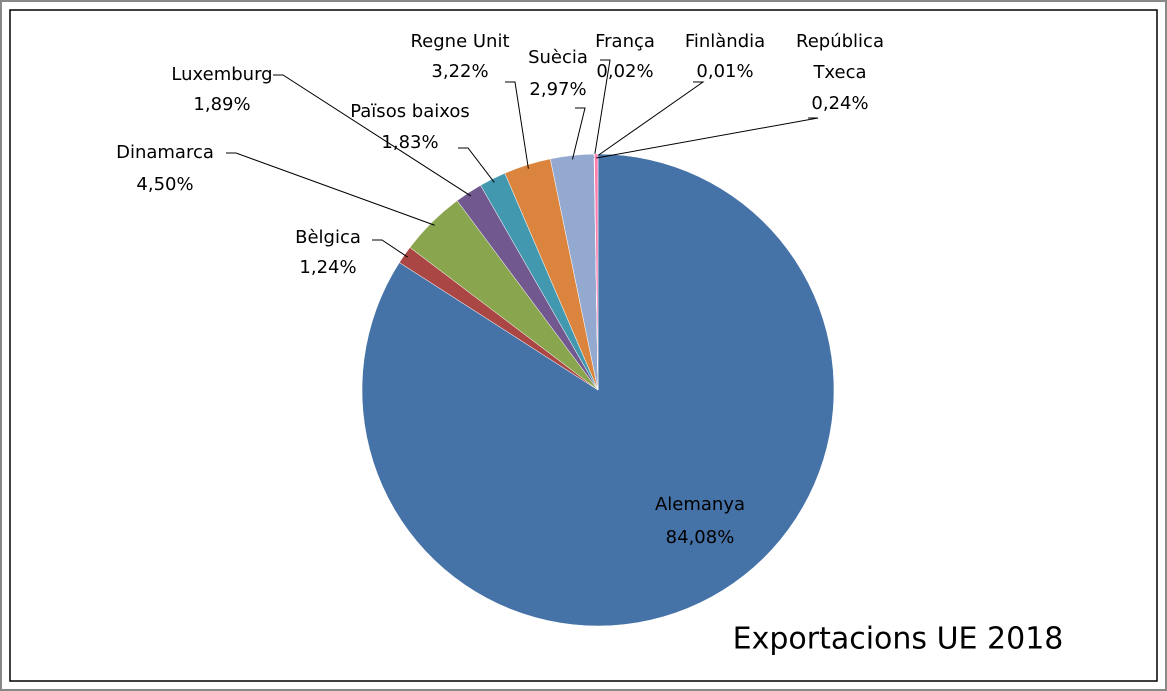 The image size is (1167, 691). Describe the element at coordinates (165, 152) in the screenshot. I see `slice-label: Dinamarca` at that location.